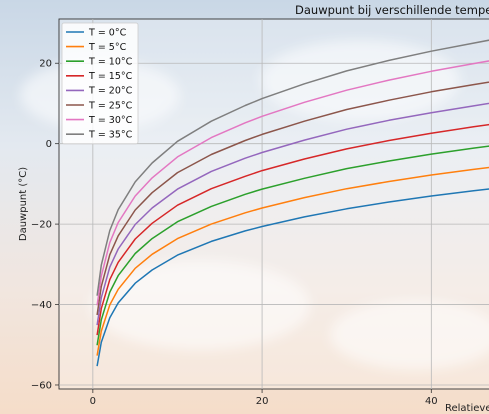 The height and width of the screenshot is (414, 489). I want to click on y-tick-label: −40, so click(41, 305).